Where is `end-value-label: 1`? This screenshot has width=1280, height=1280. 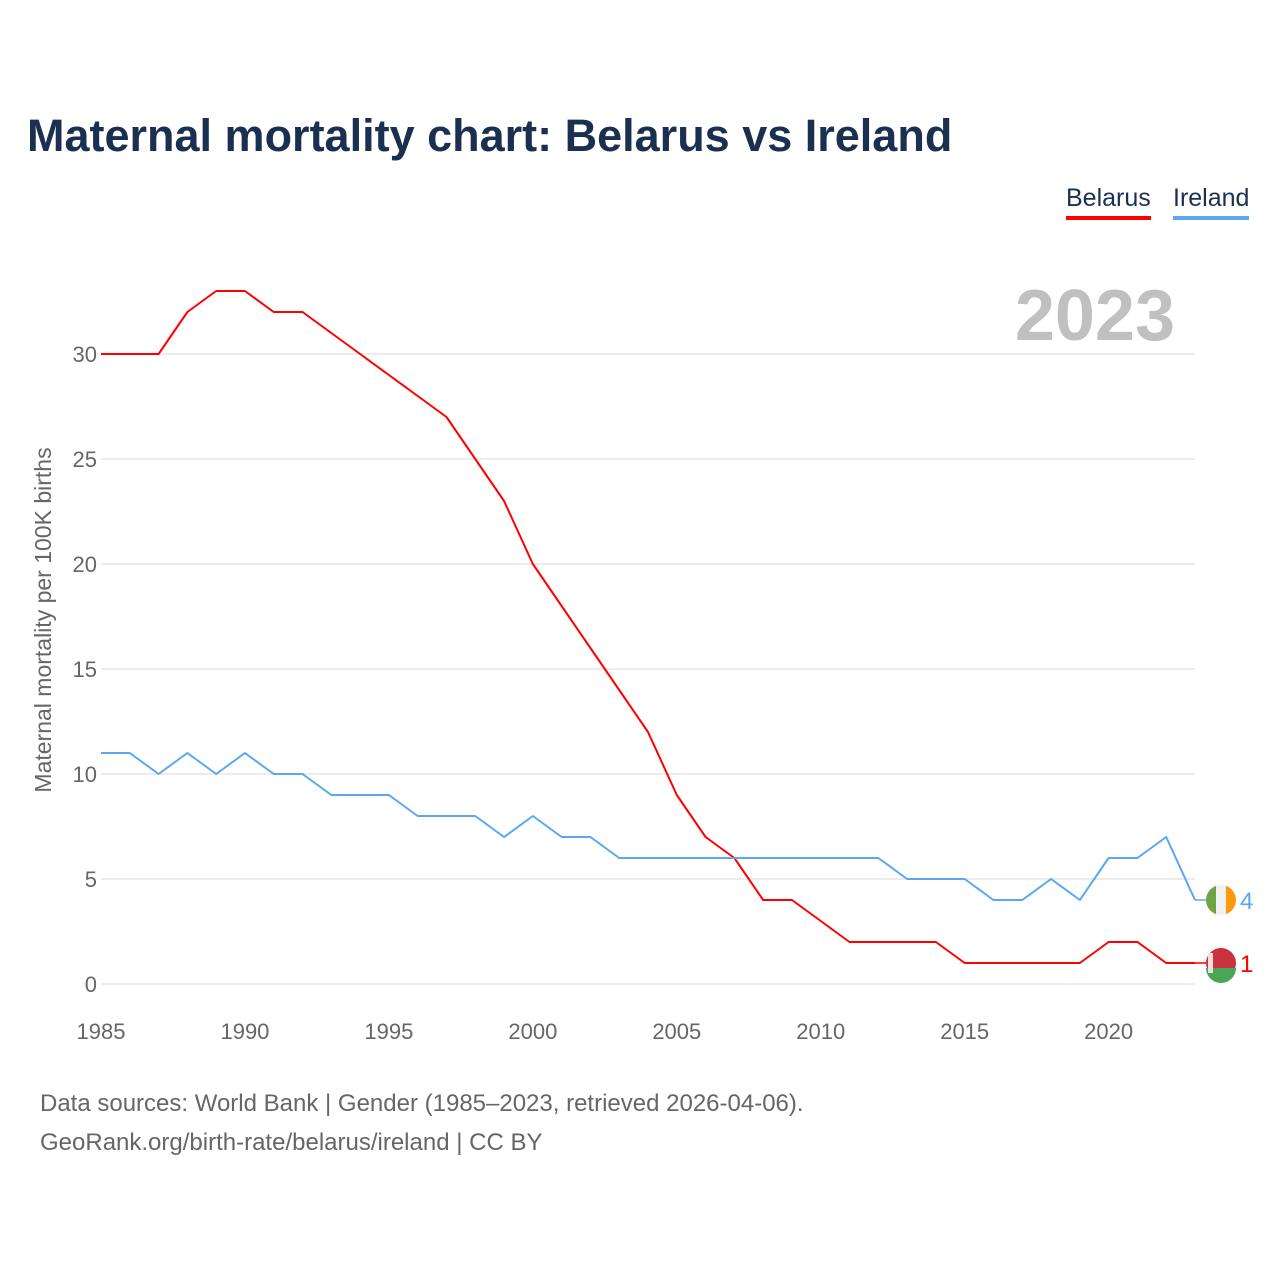
end-value-label: 1 is located at coordinates (1246, 964).